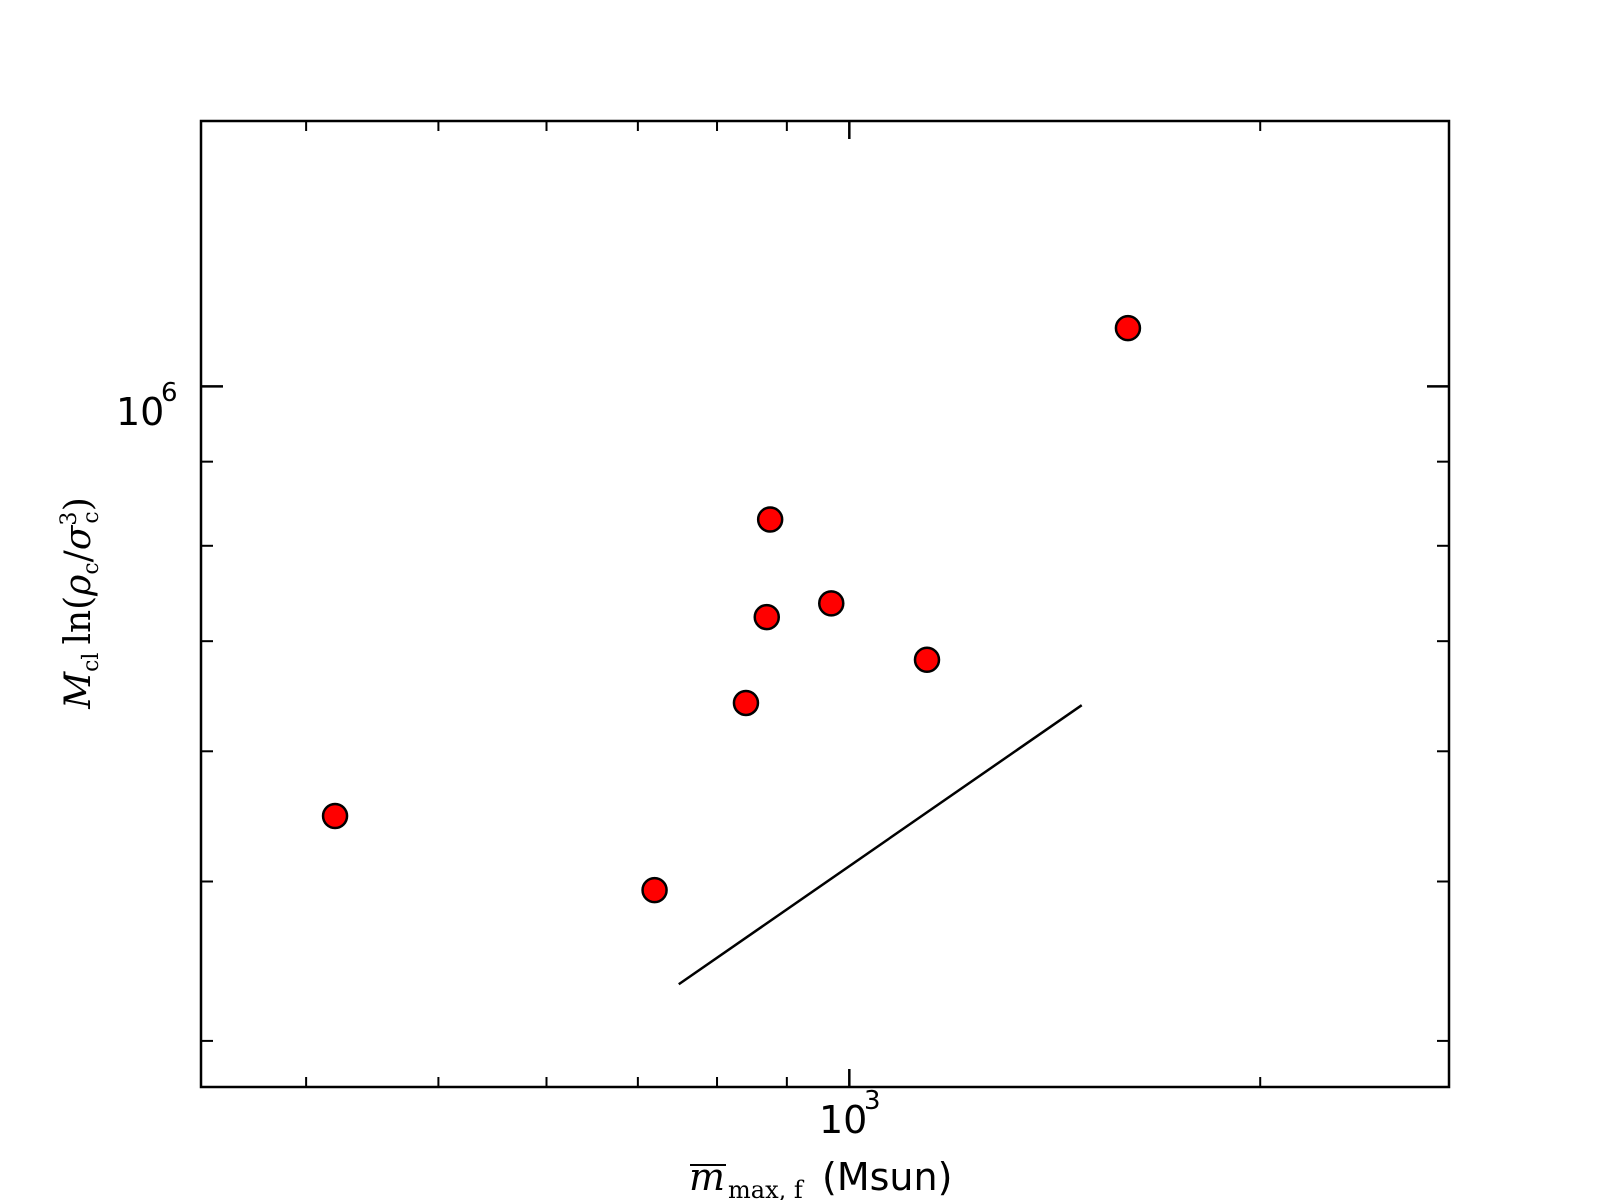 The width and height of the screenshot is (1600, 1200). What do you see at coordinates (880, 845) in the screenshot?
I see `reference-line` at bounding box center [880, 845].